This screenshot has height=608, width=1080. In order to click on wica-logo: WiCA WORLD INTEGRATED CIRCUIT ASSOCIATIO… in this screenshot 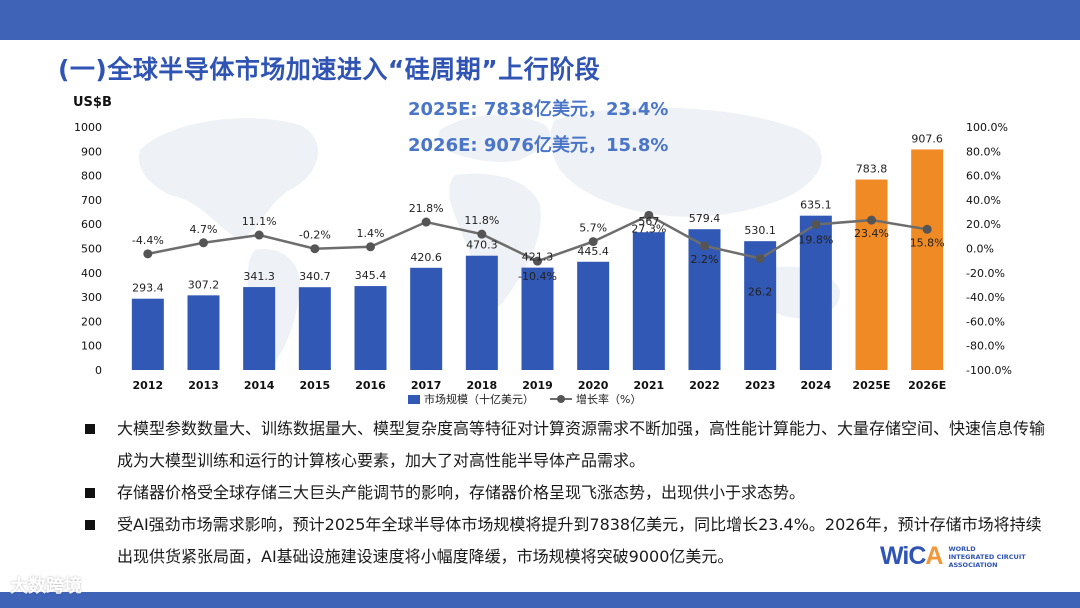, I will do `click(953, 556)`.